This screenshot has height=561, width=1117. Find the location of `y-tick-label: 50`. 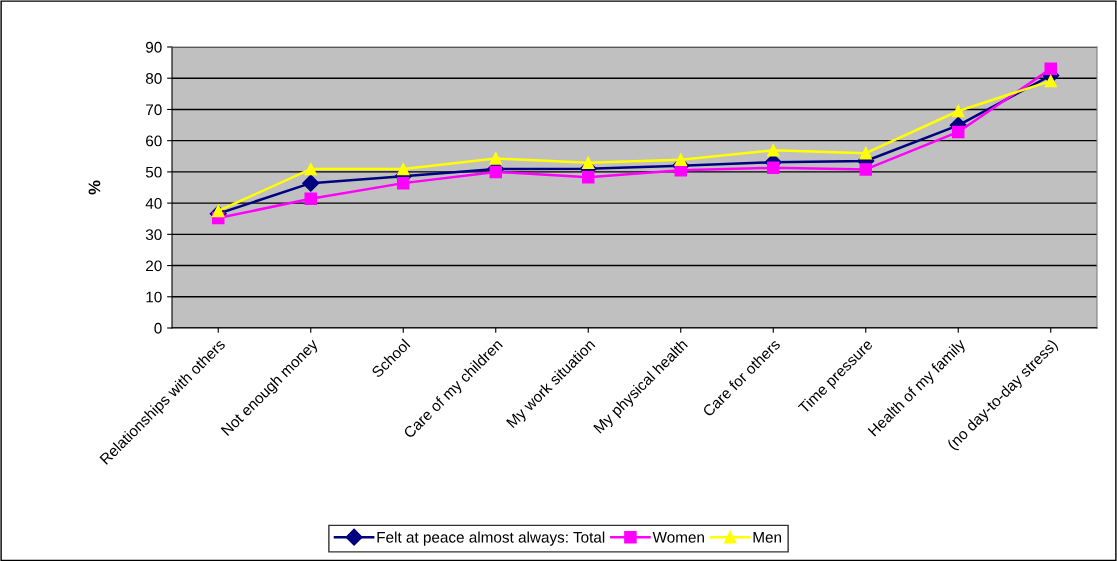

y-tick-label: 50 is located at coordinates (153, 172).